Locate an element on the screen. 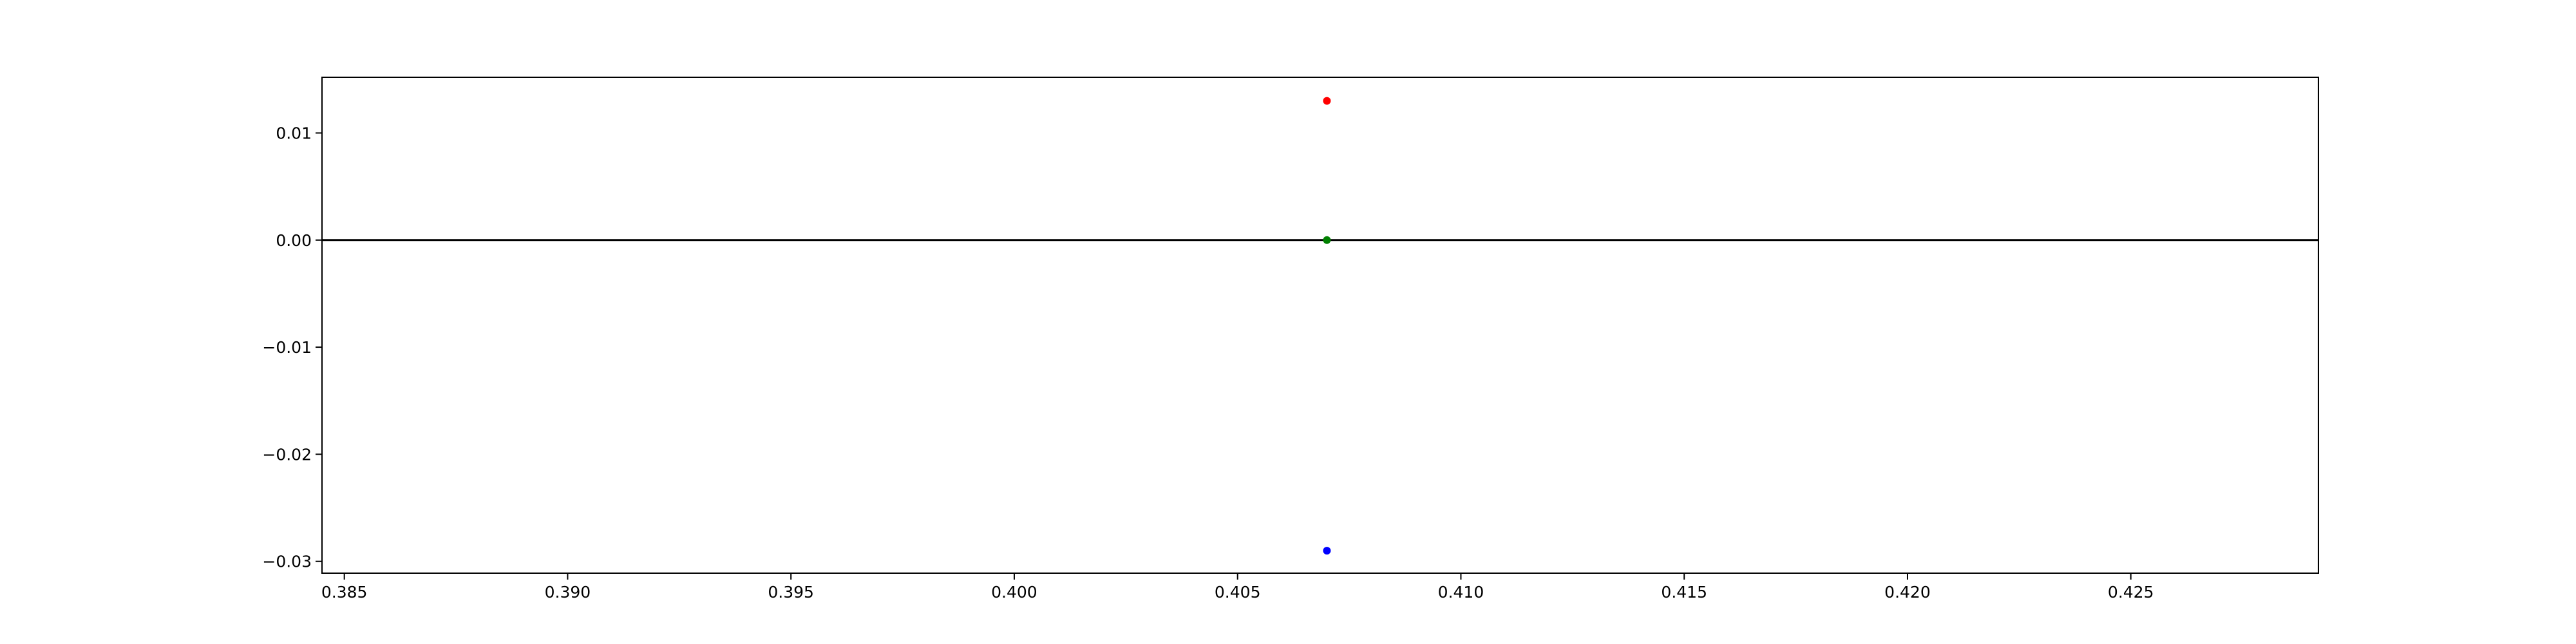 This screenshot has height=644, width=2576. x-tick-label: 0.405 is located at coordinates (1238, 592).